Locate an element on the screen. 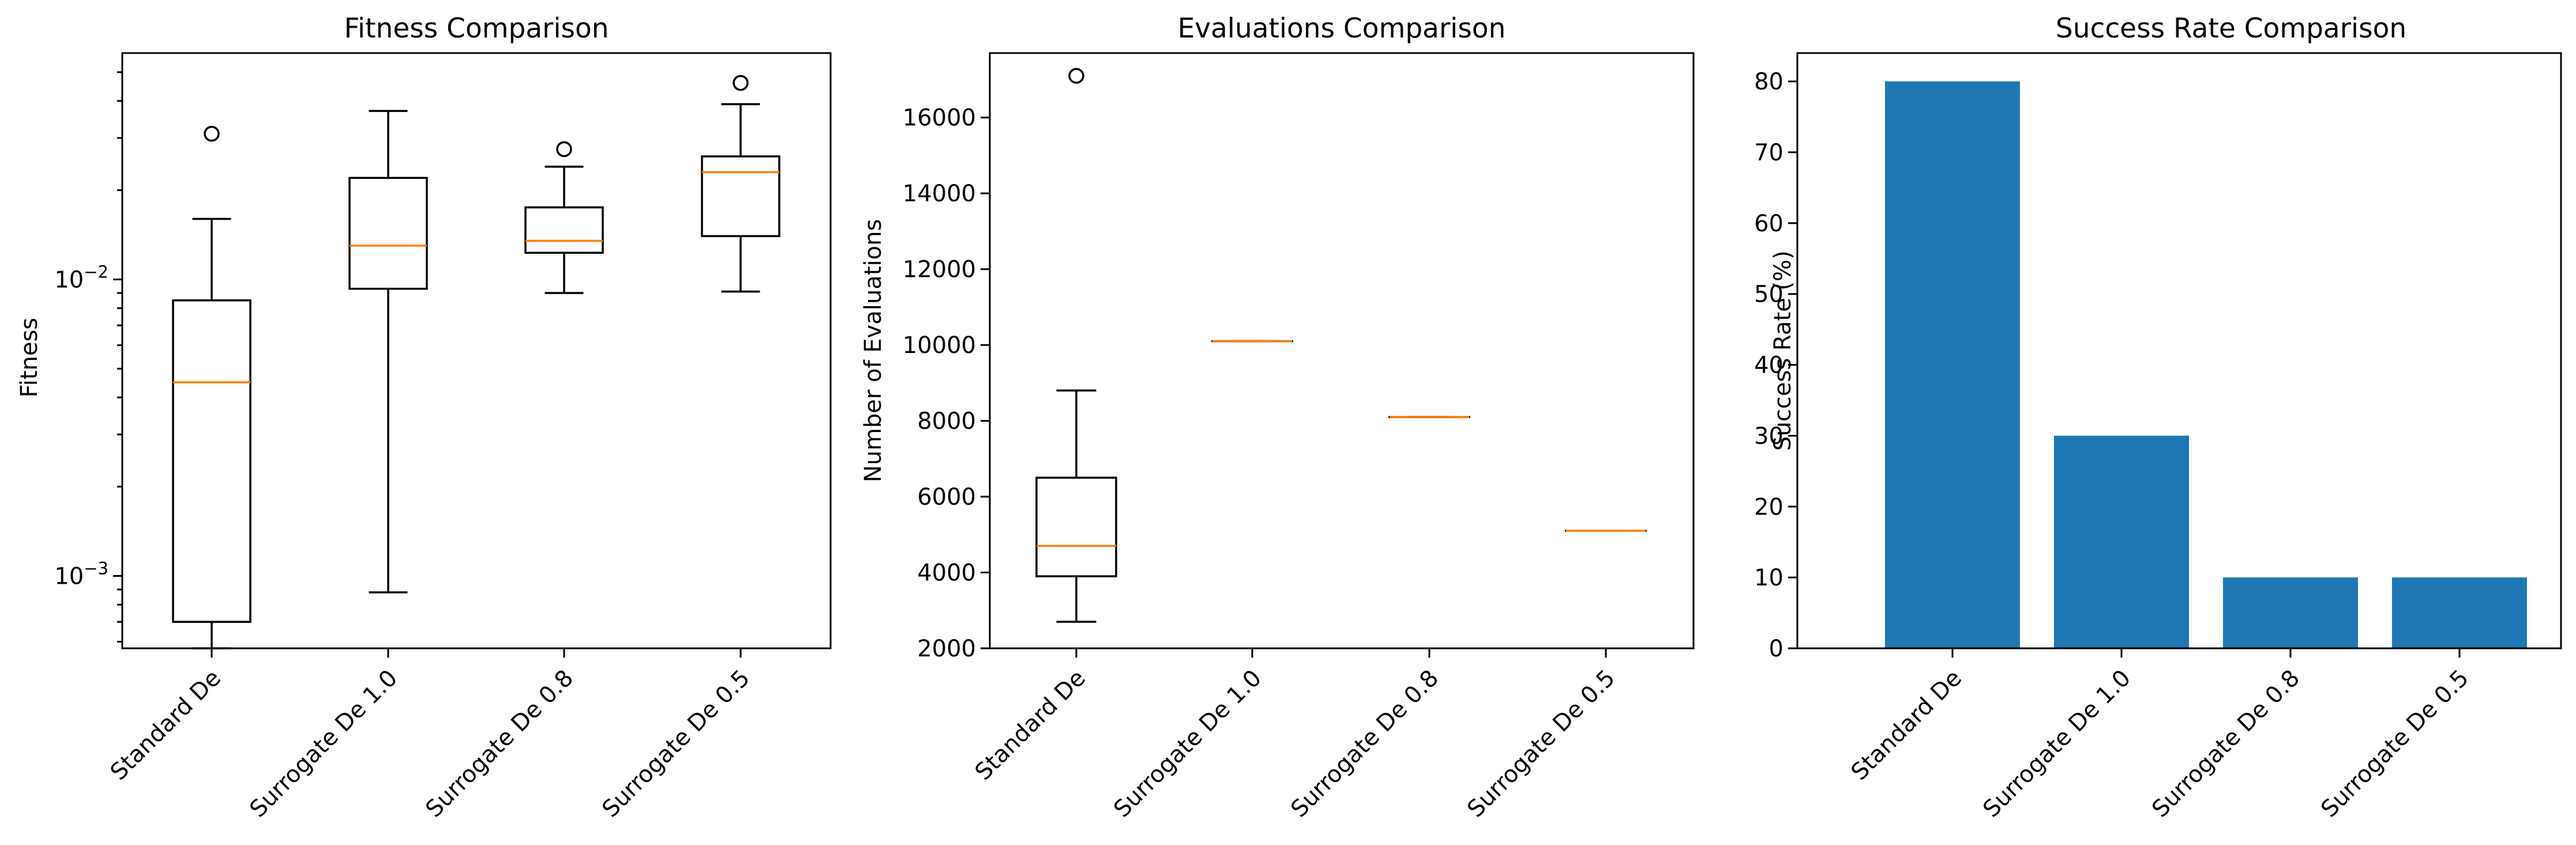 The width and height of the screenshot is (2576, 845). fitness-y-axis-label: Fitness is located at coordinates (30, 358).